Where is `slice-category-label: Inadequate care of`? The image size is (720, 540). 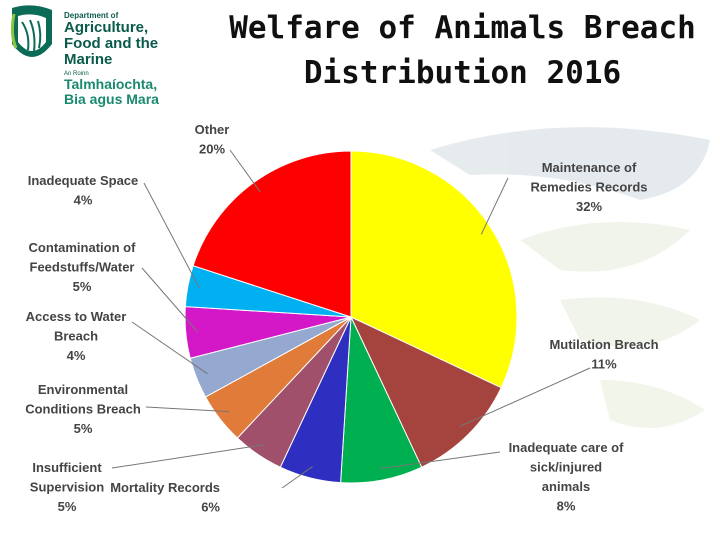 slice-category-label: Inadequate care of is located at coordinates (567, 447).